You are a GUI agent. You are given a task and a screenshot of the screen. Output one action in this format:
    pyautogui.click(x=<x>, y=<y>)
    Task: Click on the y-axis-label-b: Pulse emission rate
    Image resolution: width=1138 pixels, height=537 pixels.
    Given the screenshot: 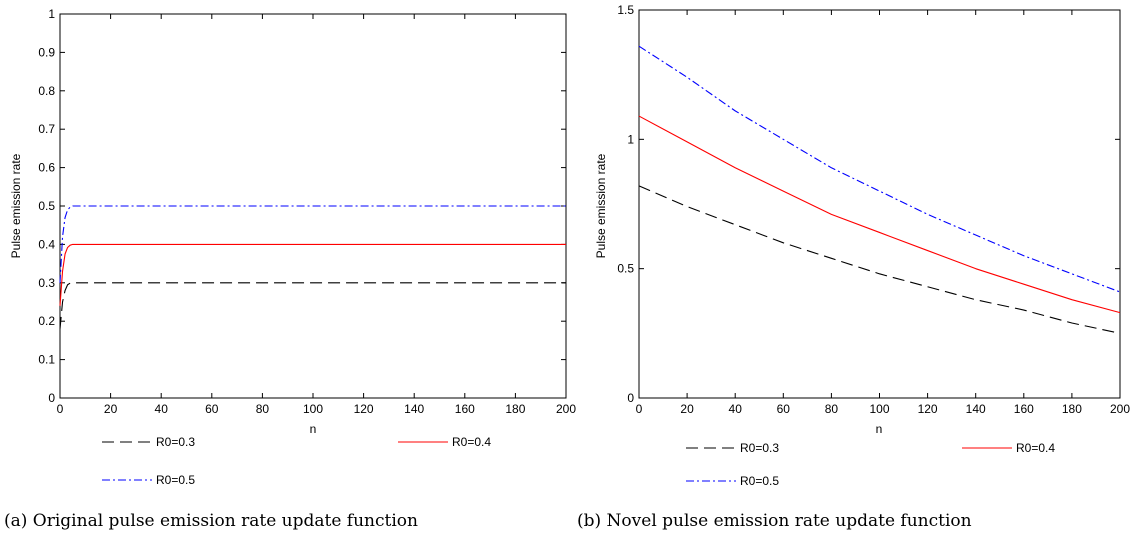 What is the action you would take?
    pyautogui.click(x=601, y=205)
    